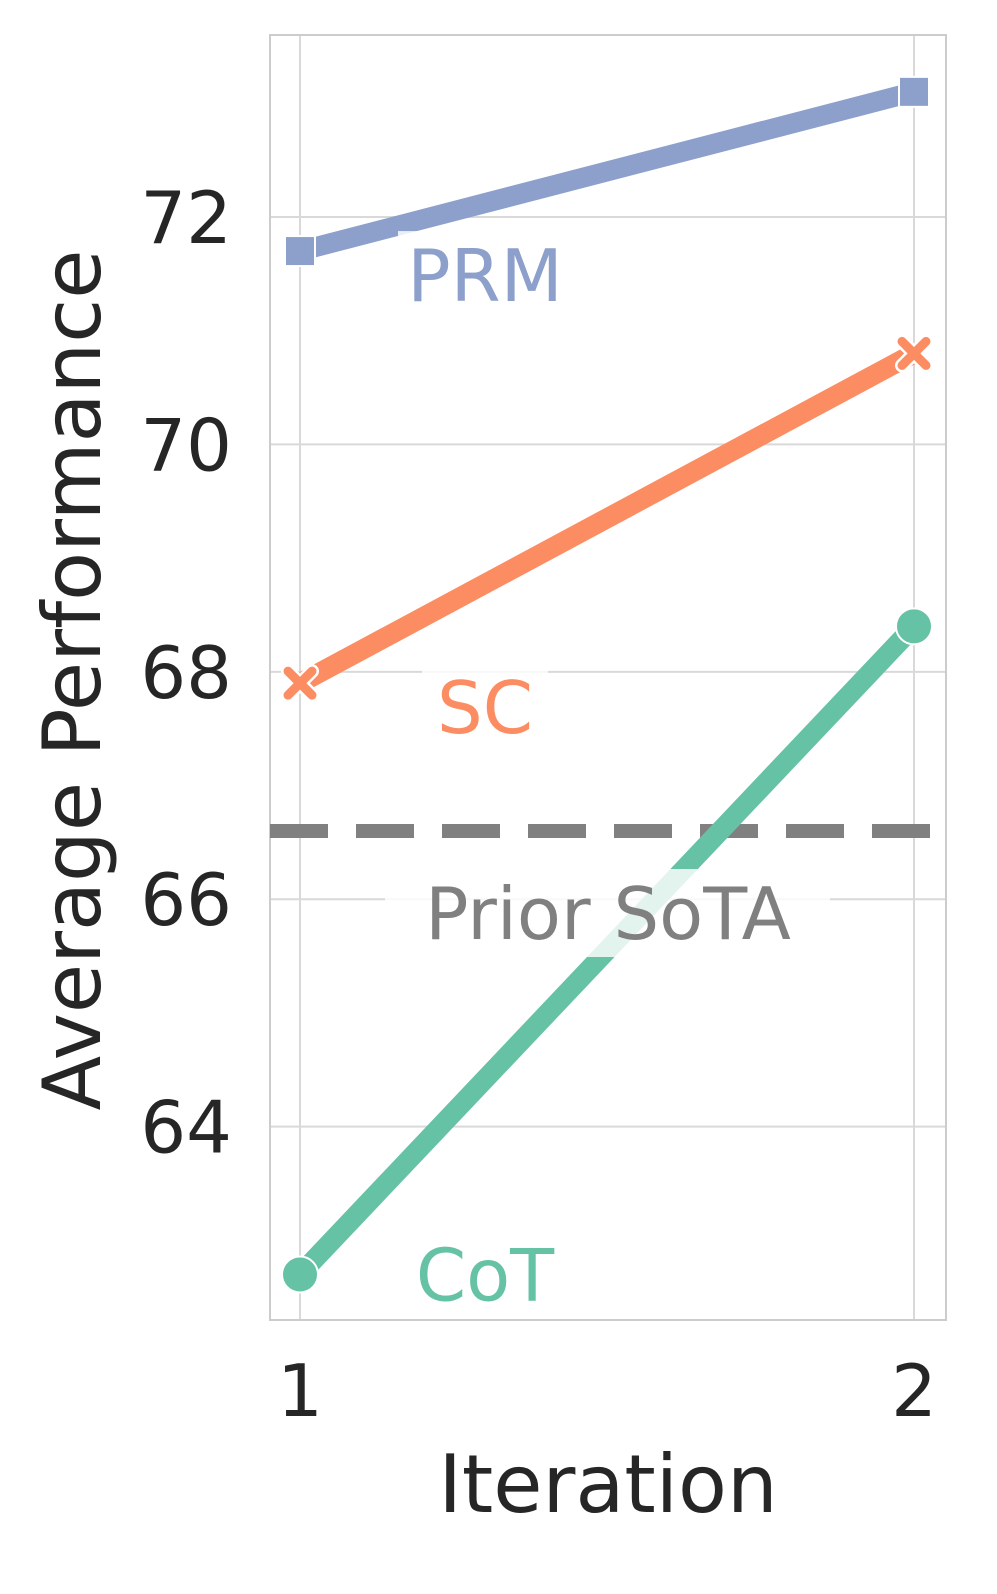 This screenshot has width=997, height=1594. I want to click on y-tick-label: 64, so click(186, 1128).